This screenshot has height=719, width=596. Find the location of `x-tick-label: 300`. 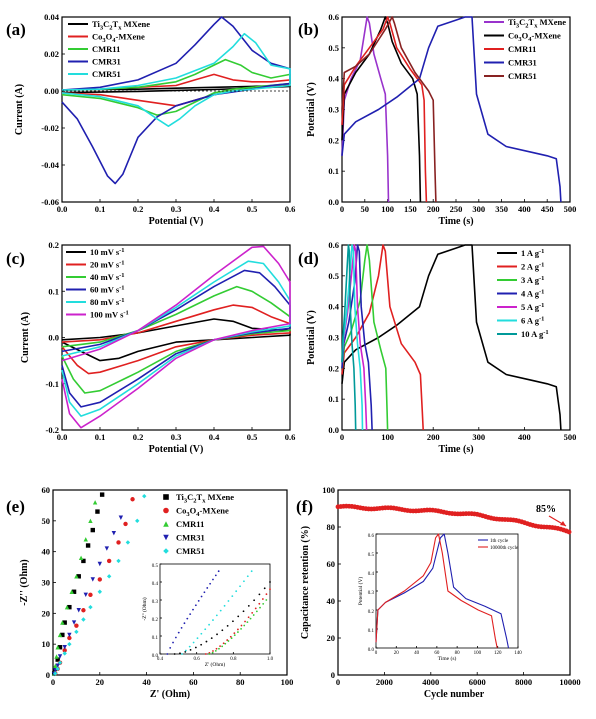

x-tick-label: 300 is located at coordinates (478, 209).